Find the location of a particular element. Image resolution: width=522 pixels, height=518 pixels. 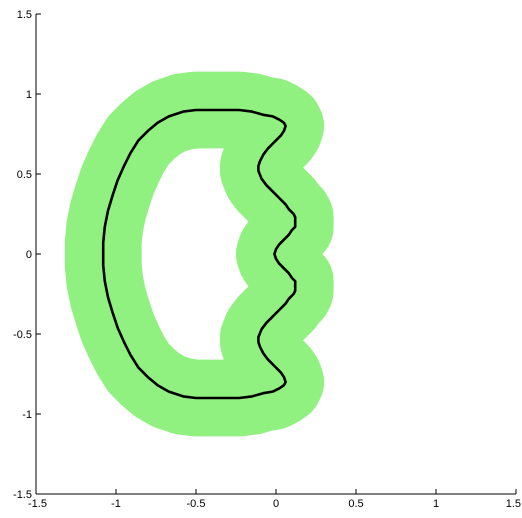

x-tick-label: 1.5 is located at coordinates (513, 504).